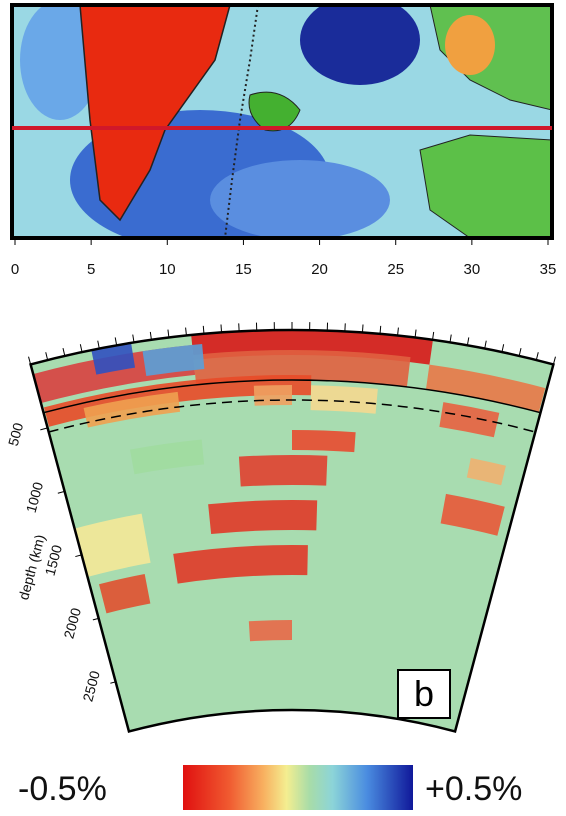 The height and width of the screenshot is (816, 566). I want to click on depth-tick-label: 1000, so click(35, 497).